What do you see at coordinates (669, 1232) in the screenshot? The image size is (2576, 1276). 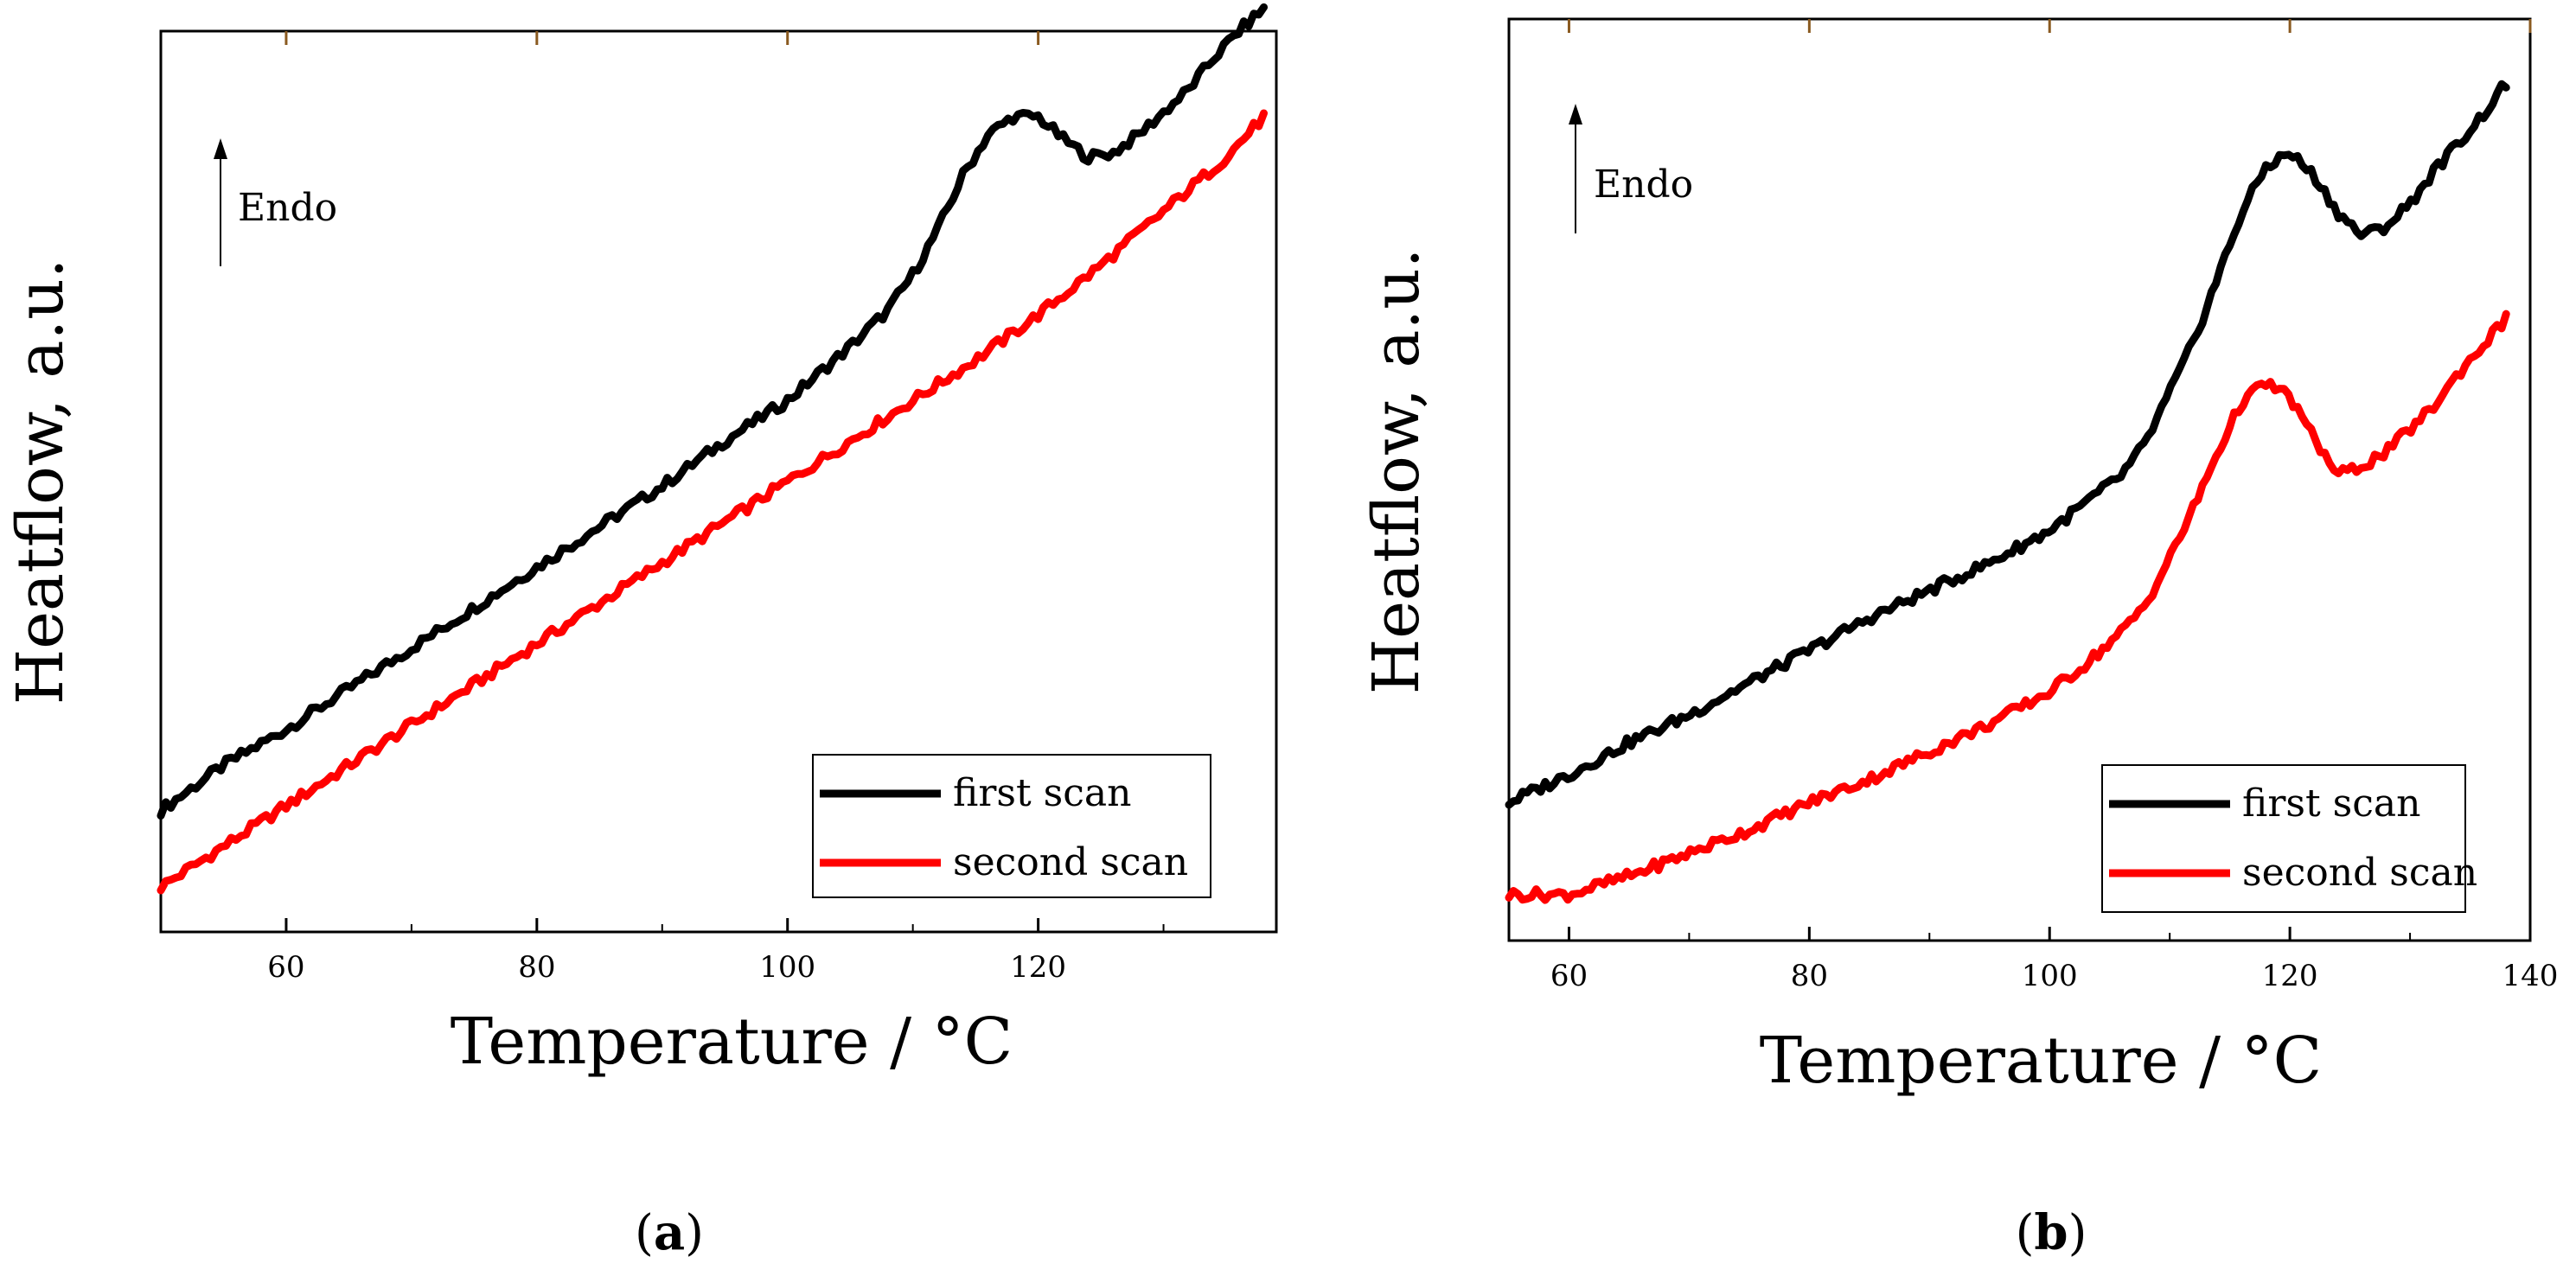 I see `panel-label: (a)` at bounding box center [669, 1232].